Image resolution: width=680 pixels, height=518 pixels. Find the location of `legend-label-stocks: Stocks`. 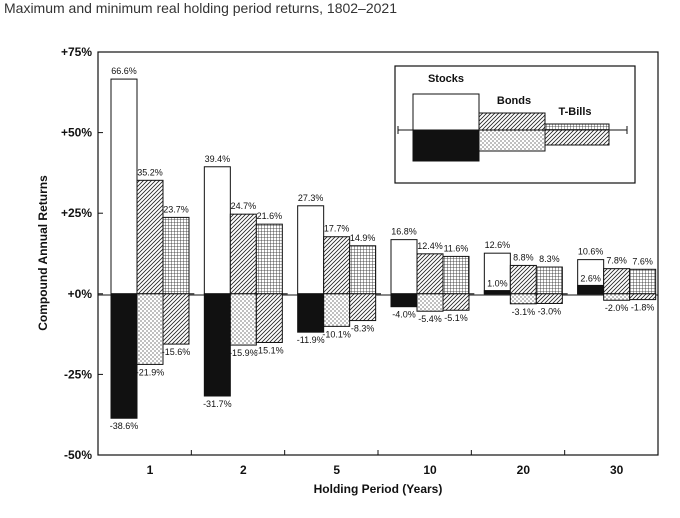

legend-label-stocks: Stocks is located at coordinates (446, 79).